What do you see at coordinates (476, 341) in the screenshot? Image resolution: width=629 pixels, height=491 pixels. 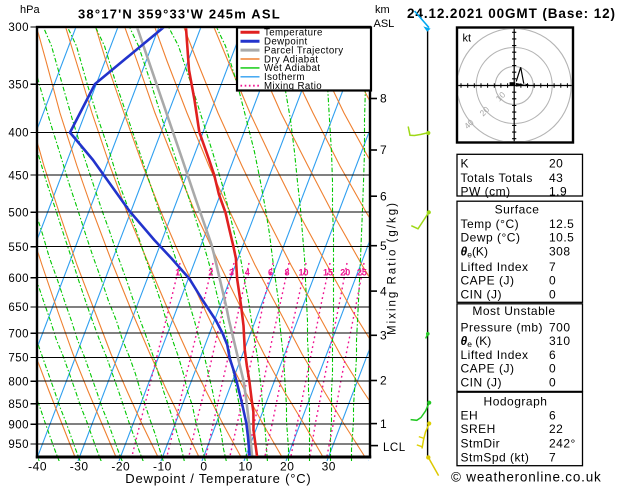 I see `svg-text: θe (K)` at bounding box center [476, 341].